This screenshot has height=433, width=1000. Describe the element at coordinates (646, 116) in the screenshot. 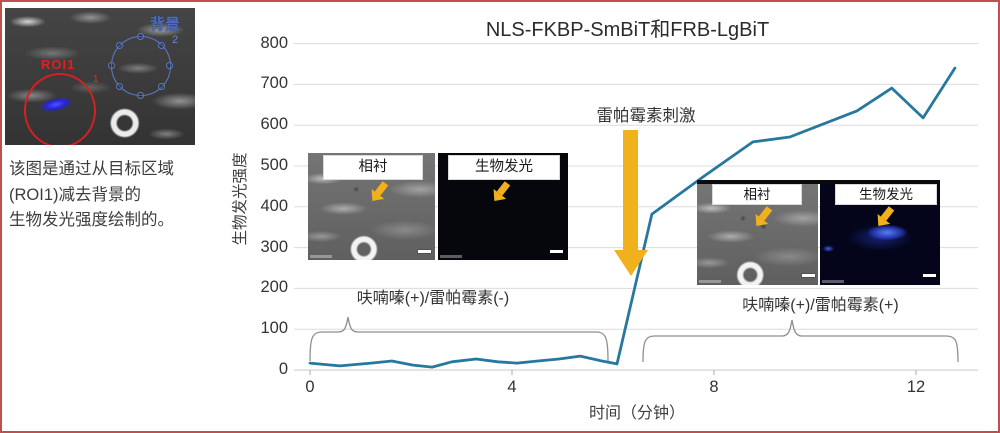

I see `stimulation-annotation: 雷帕霉素刺激` at that location.